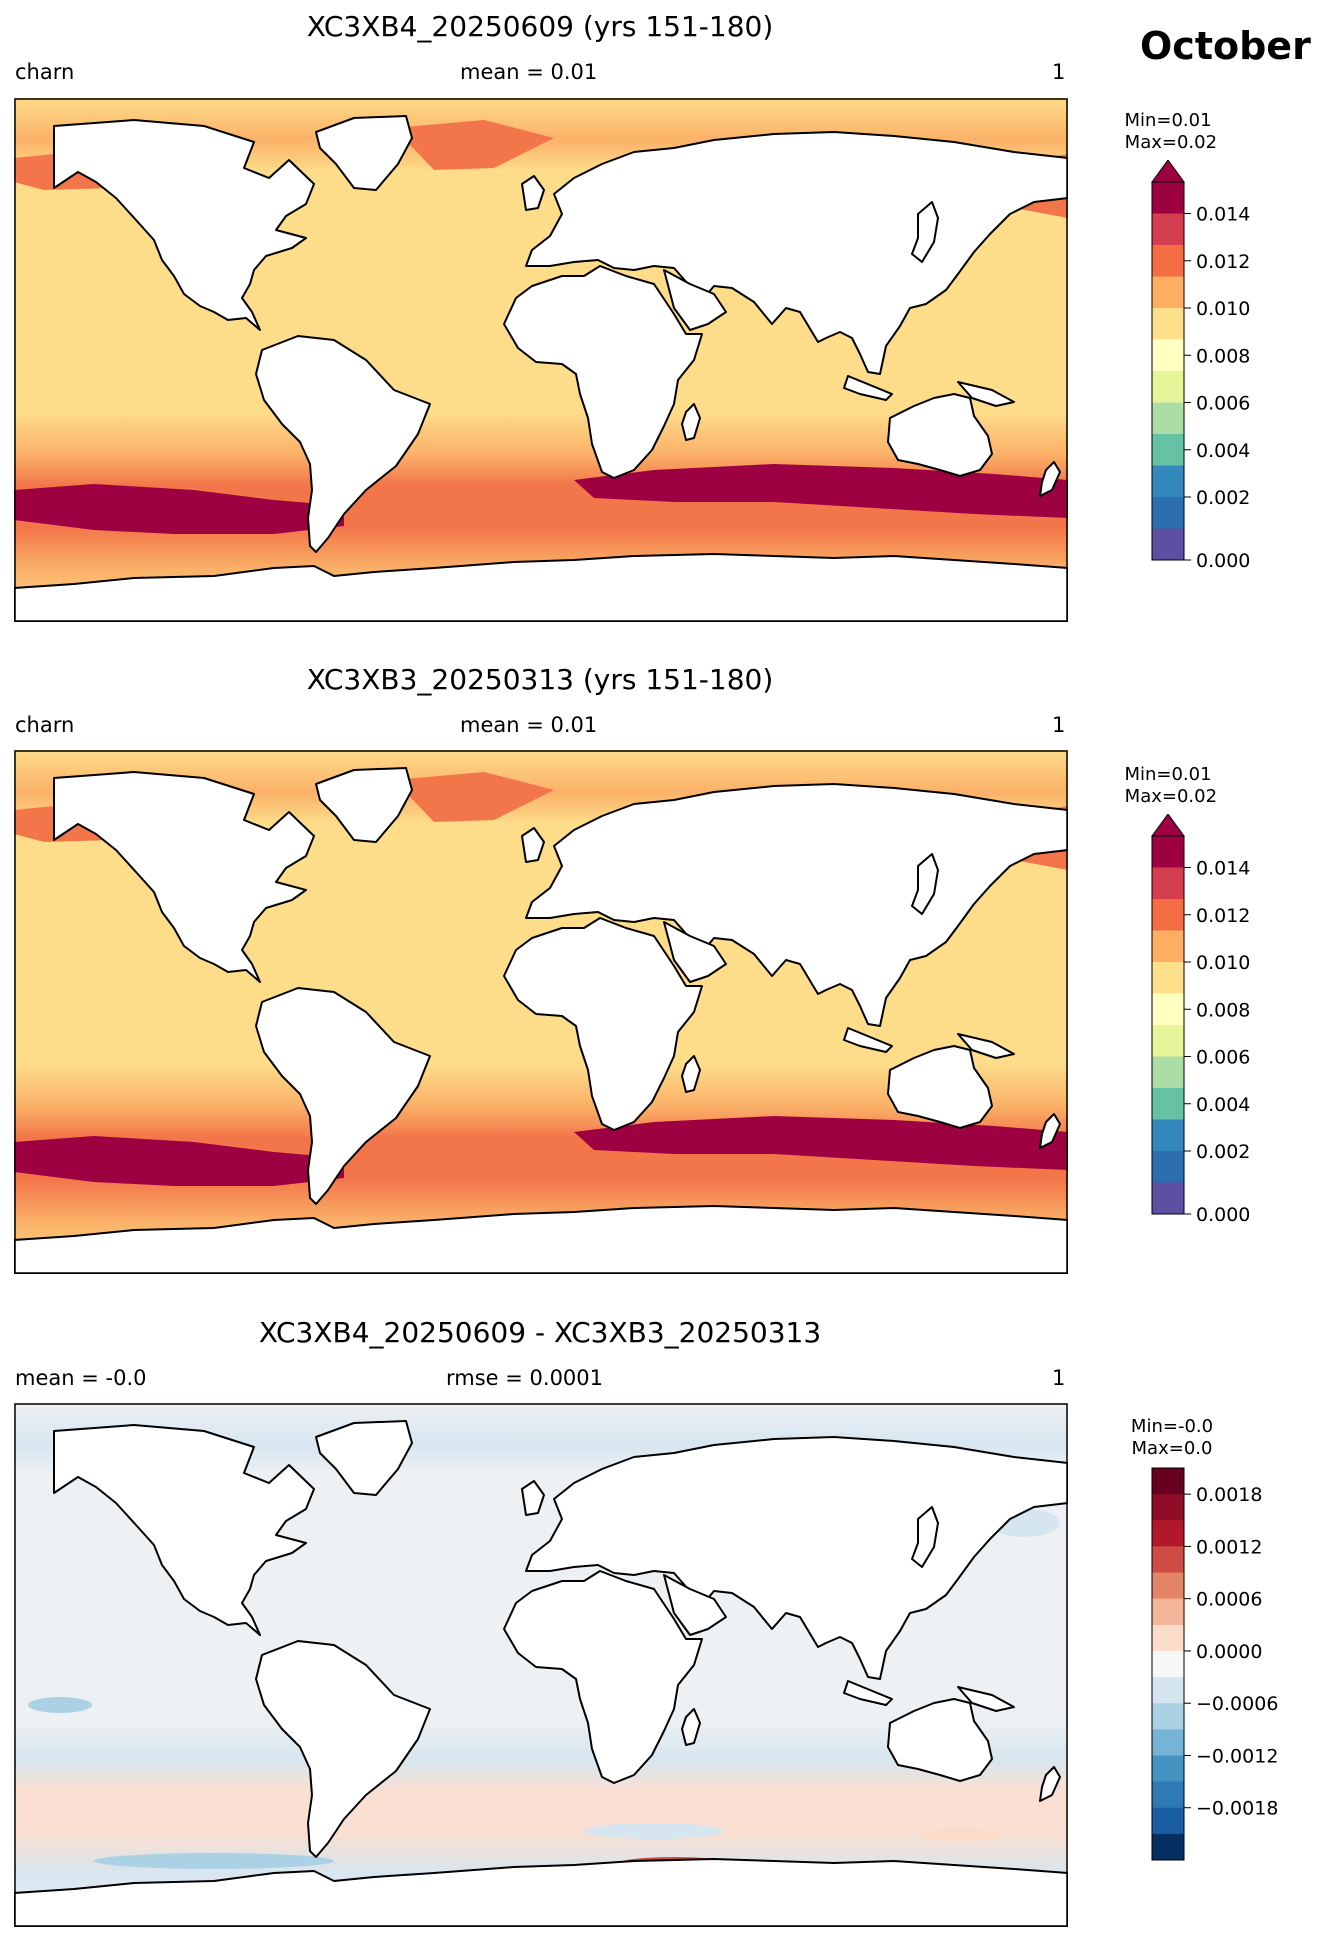 The height and width of the screenshot is (1939, 1334). Describe the element at coordinates (691, 1727) in the screenshot. I see `madagascar-landmass` at that location.